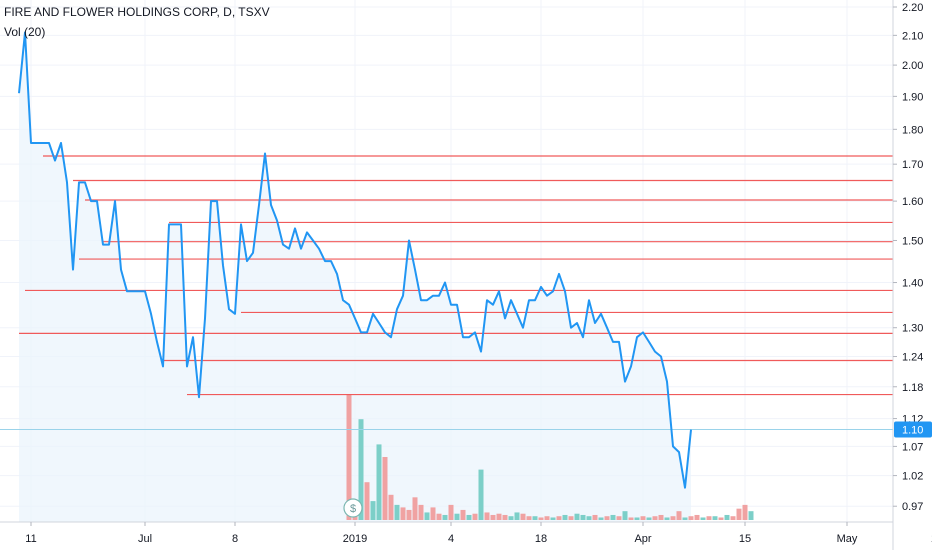 Image resolution: width=932 pixels, height=550 pixels. What do you see at coordinates (912, 66) in the screenshot?
I see `price-axis-label: 2.00` at bounding box center [912, 66].